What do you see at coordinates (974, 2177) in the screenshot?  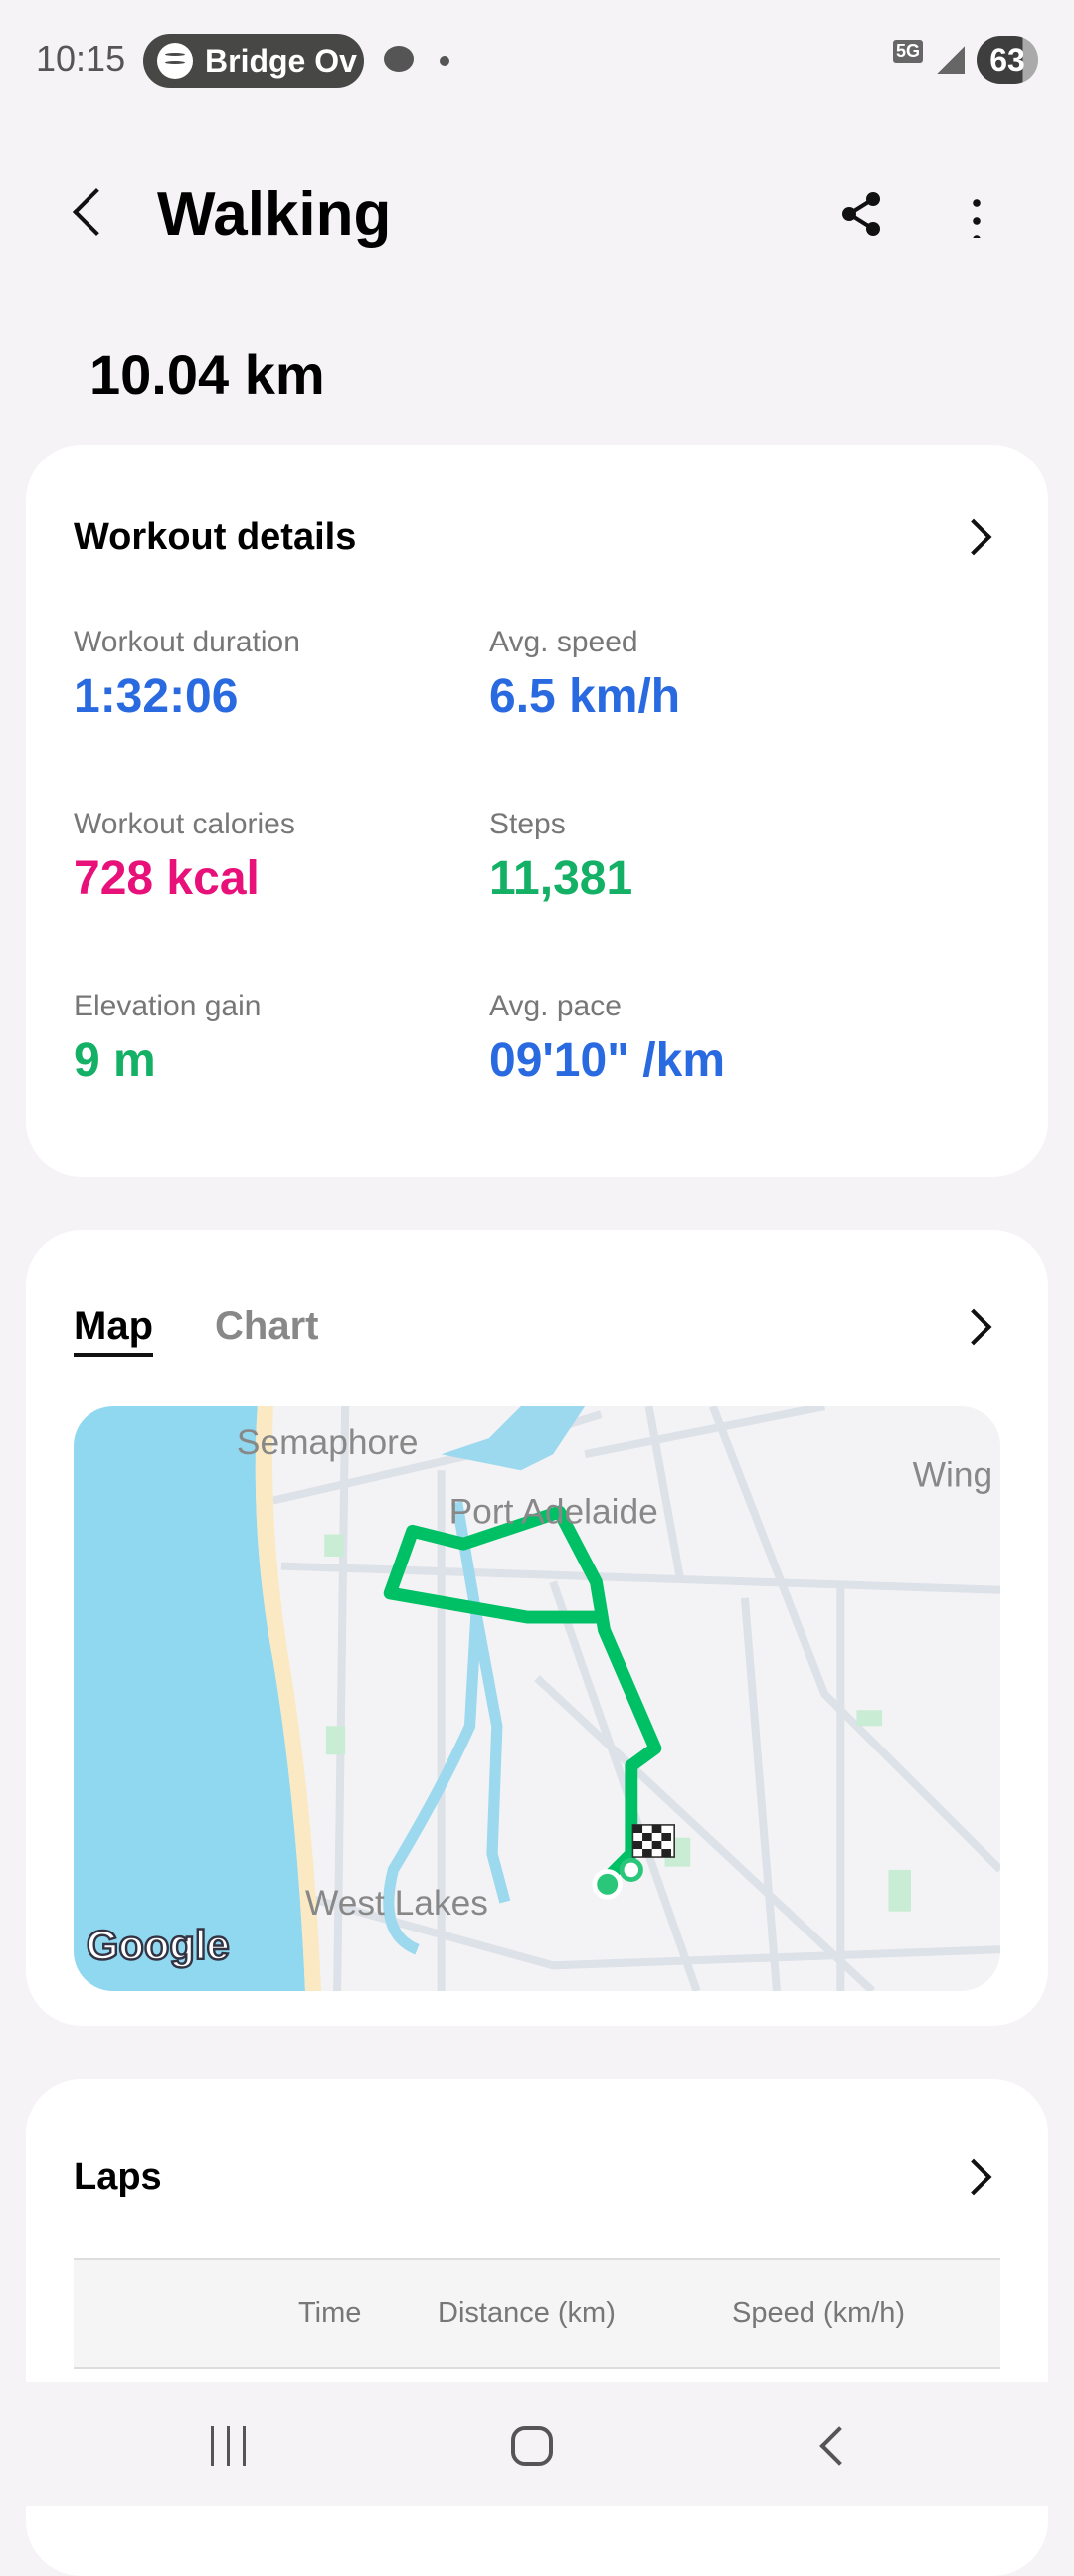 I see `laps-chevron-icon` at bounding box center [974, 2177].